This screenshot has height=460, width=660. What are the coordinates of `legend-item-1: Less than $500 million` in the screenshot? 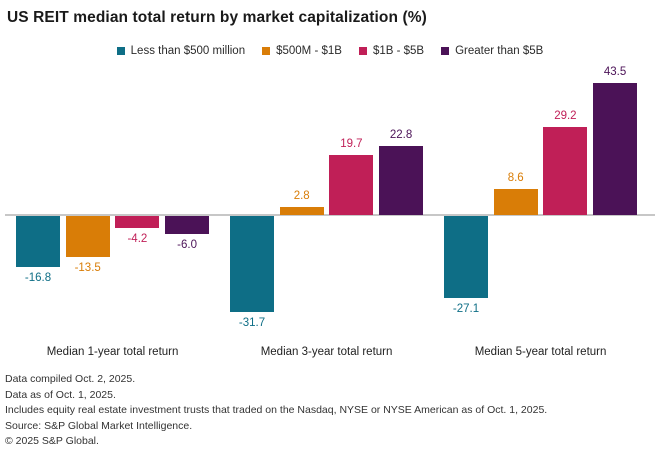 It's located at (181, 51).